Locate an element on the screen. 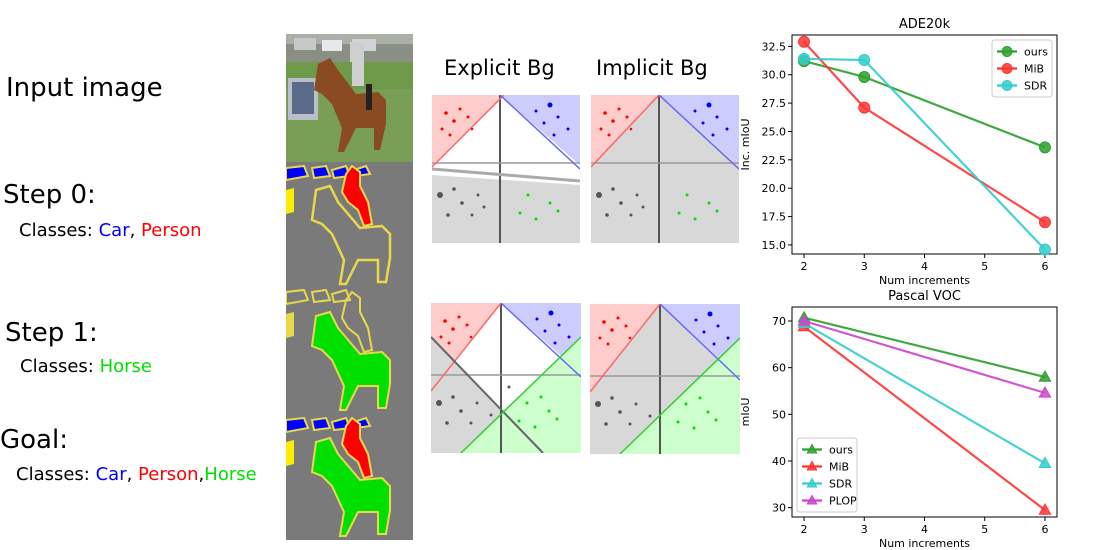 This screenshot has width=1113, height=550. legend-label: PLOP is located at coordinates (843, 501).